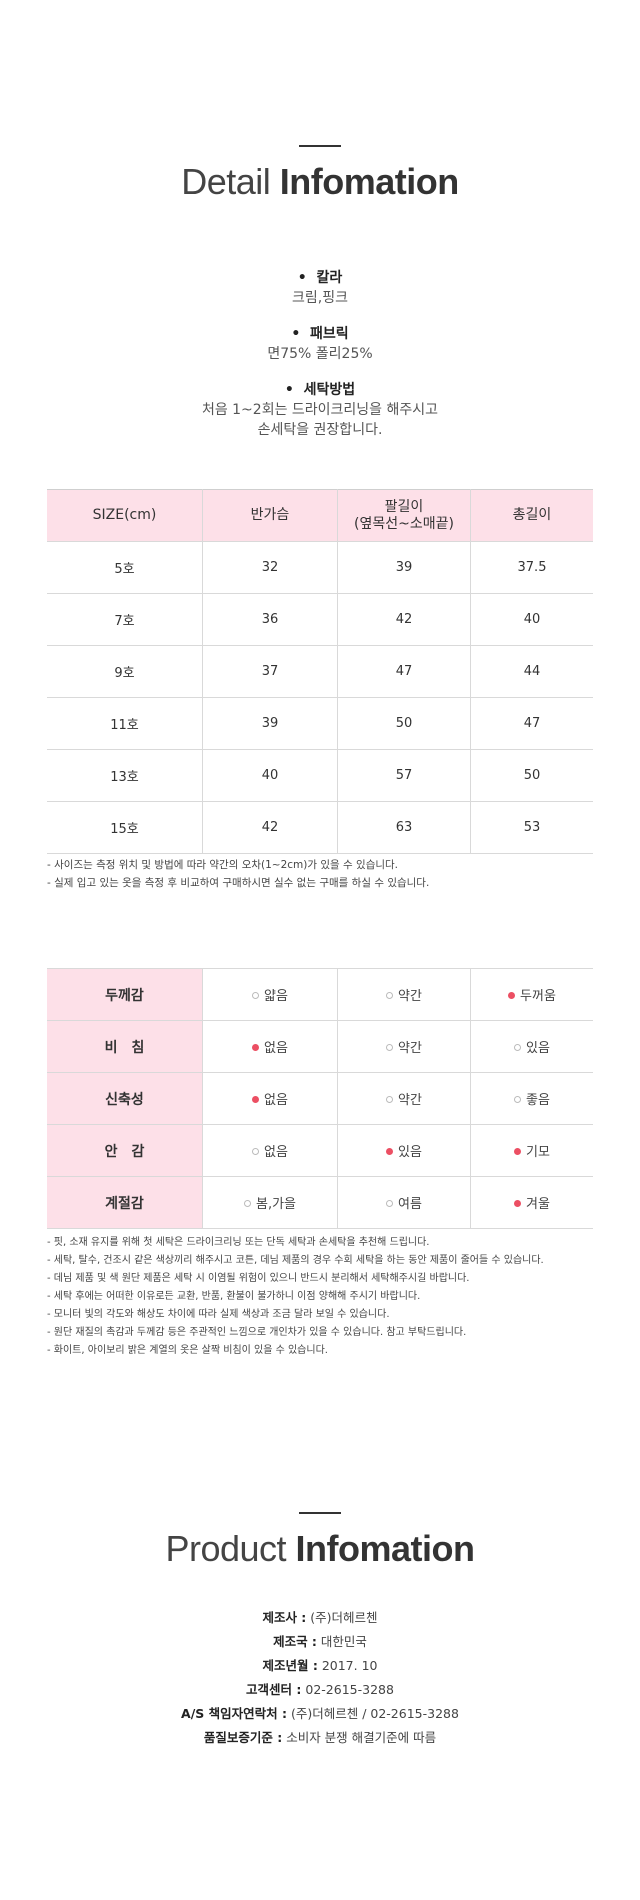  I want to click on heading-rule, so click(320, 146).